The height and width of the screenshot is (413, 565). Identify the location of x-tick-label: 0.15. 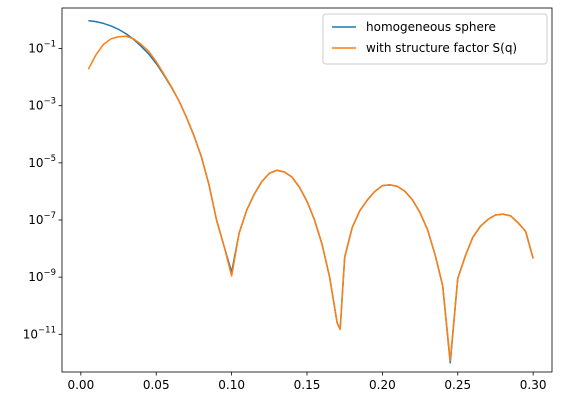
(307, 385).